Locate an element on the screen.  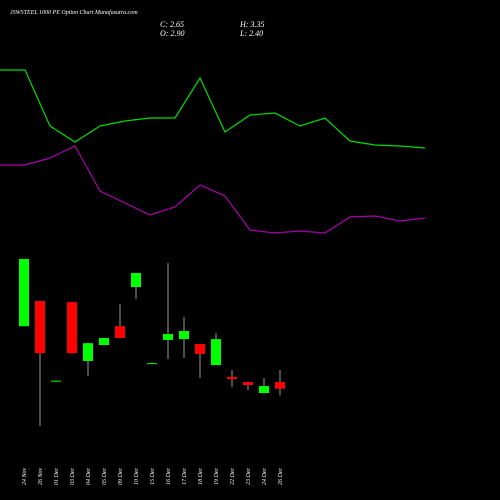
indicator-line is located at coordinates (213, 109).